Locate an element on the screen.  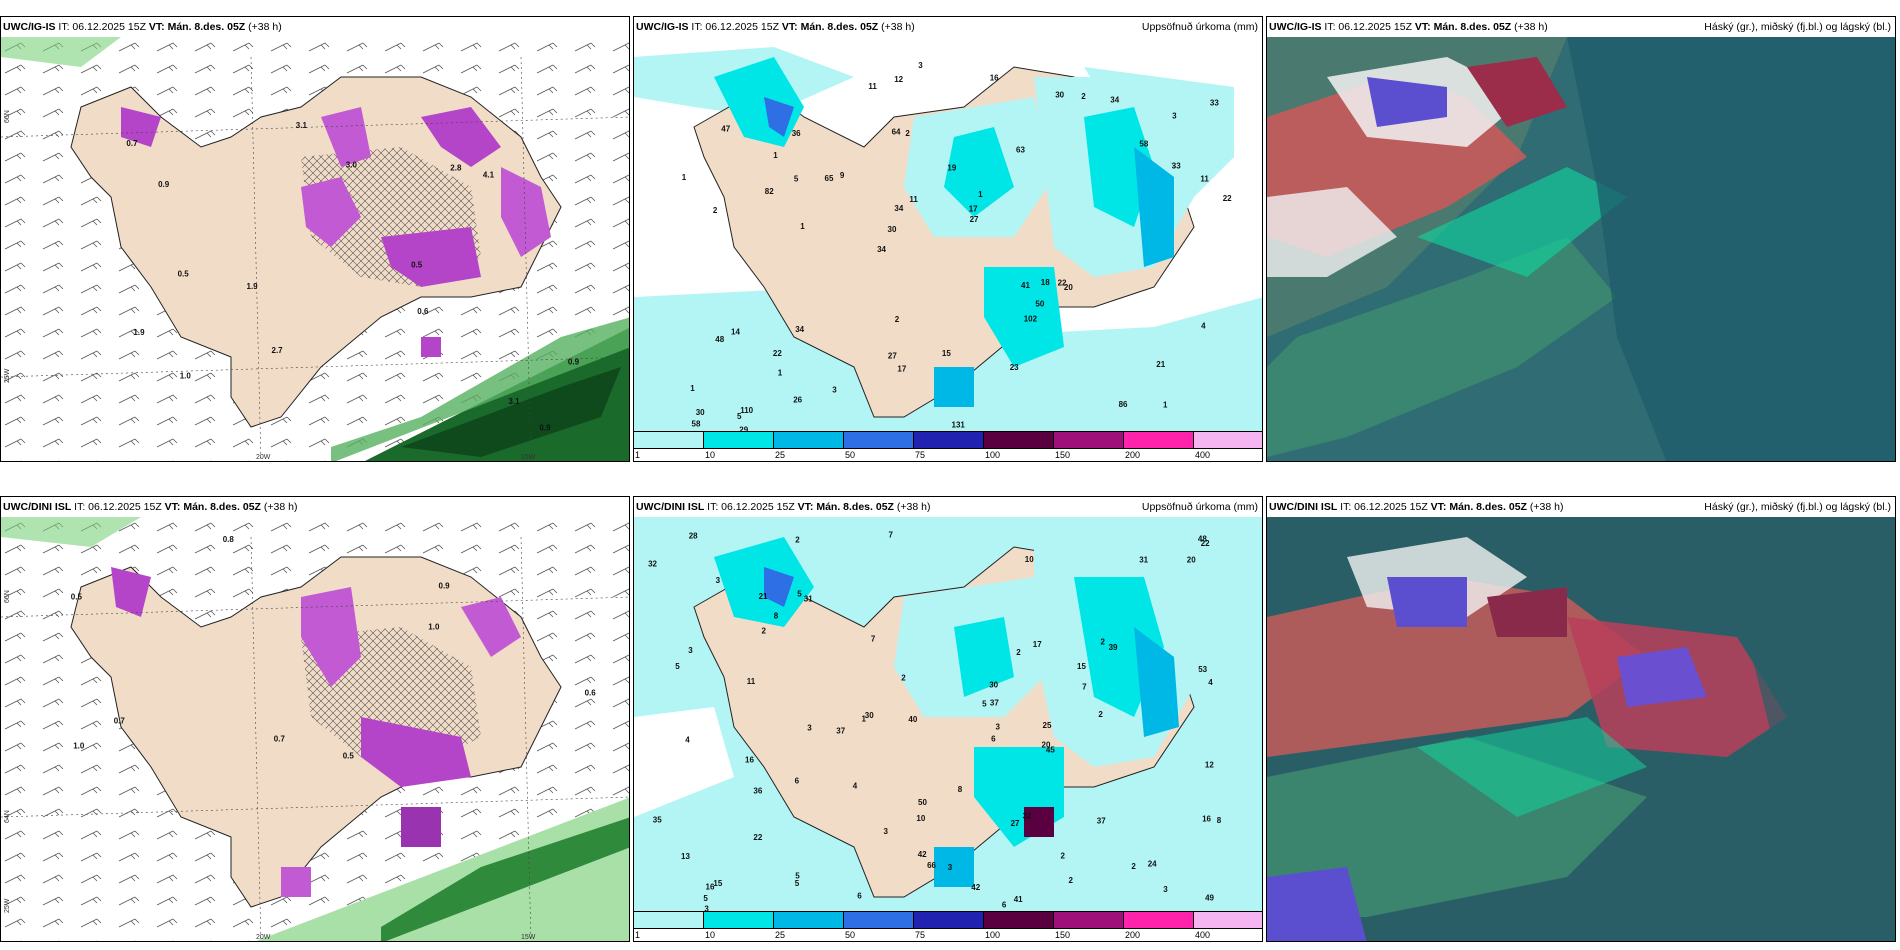
value-label: 41 is located at coordinates (1018, 899).